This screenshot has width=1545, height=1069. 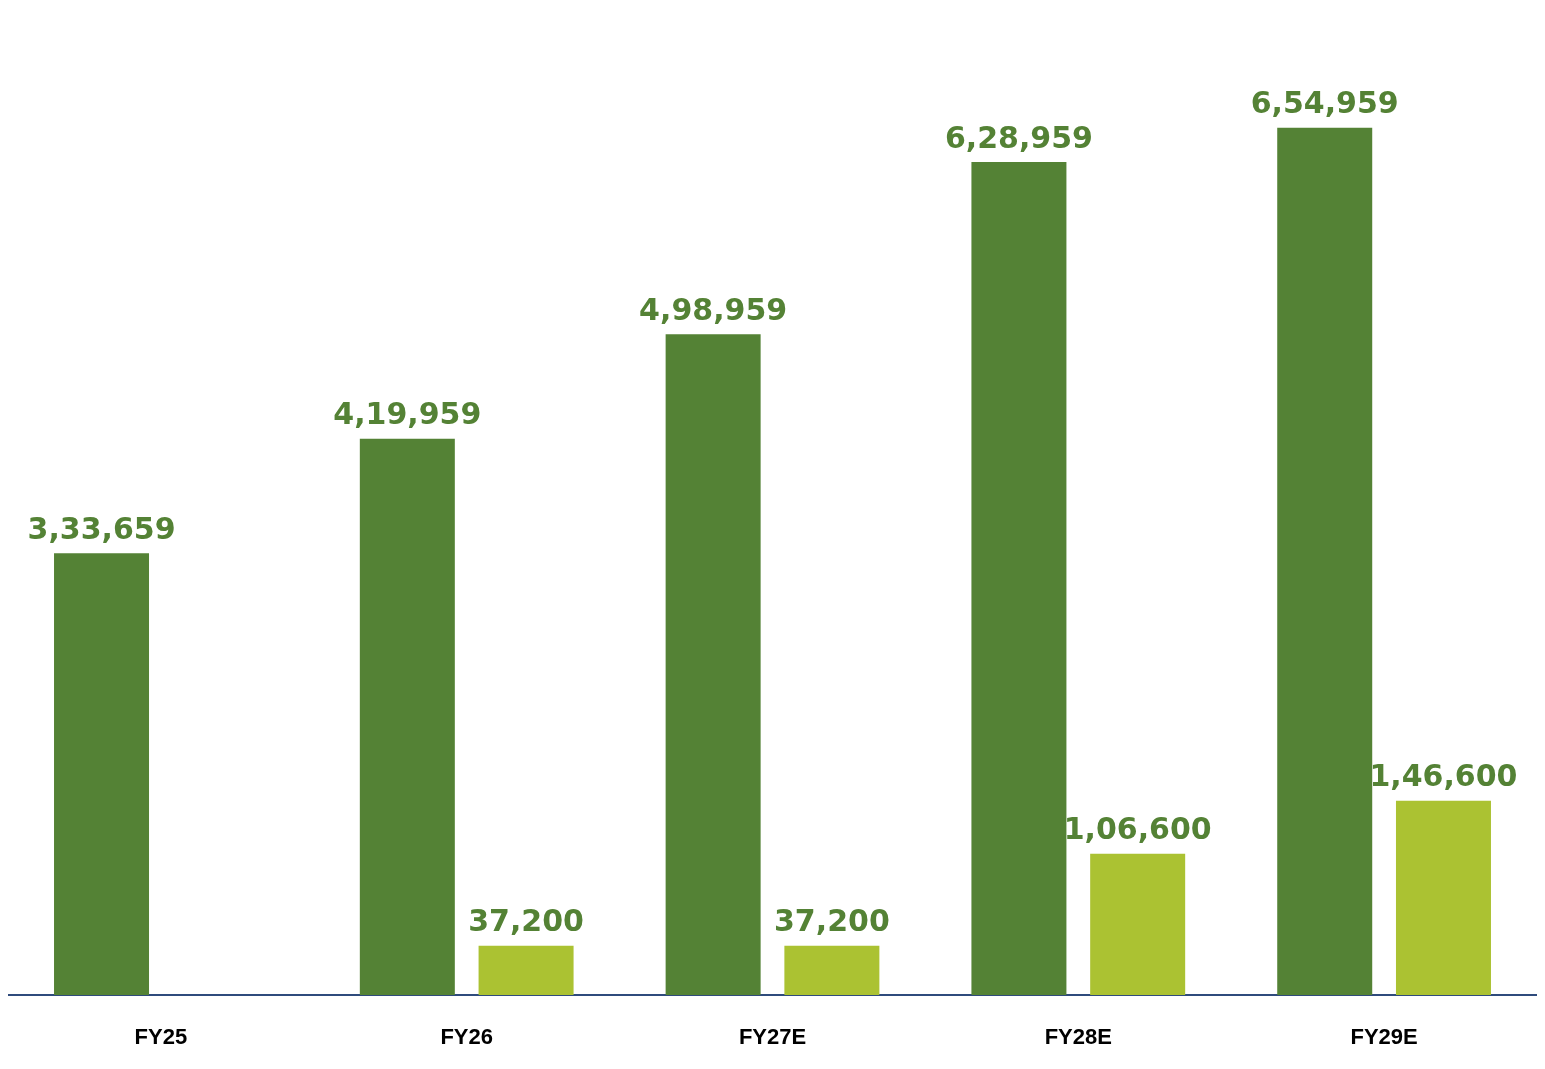 What do you see at coordinates (1443, 776) in the screenshot?
I see `data-label: 1,46,600` at bounding box center [1443, 776].